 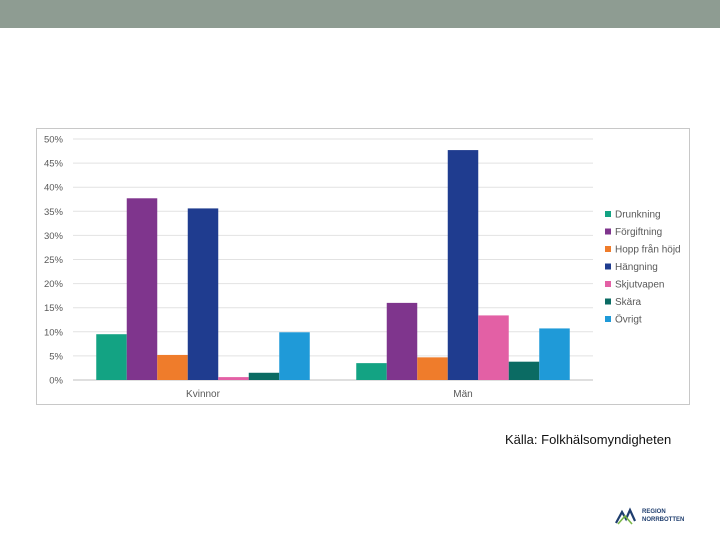 What do you see at coordinates (462, 394) in the screenshot?
I see `x-tick-label: Män` at bounding box center [462, 394].